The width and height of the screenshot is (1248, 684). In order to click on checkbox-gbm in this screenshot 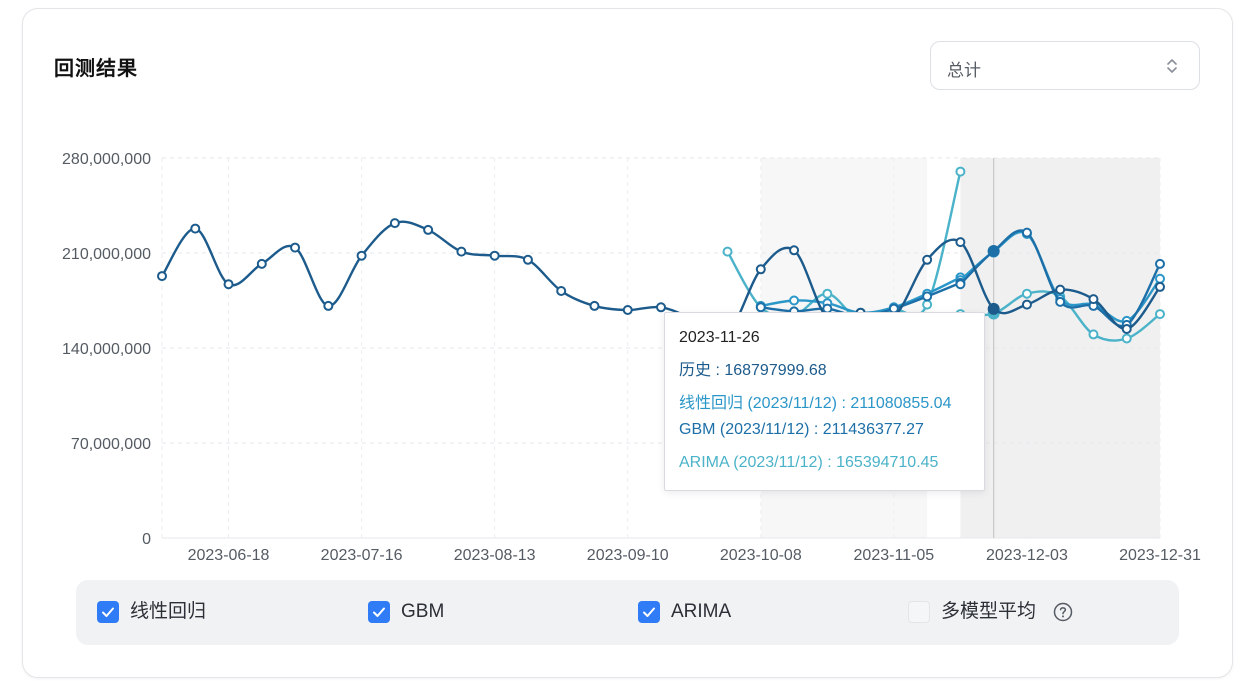, I will do `click(379, 612)`.